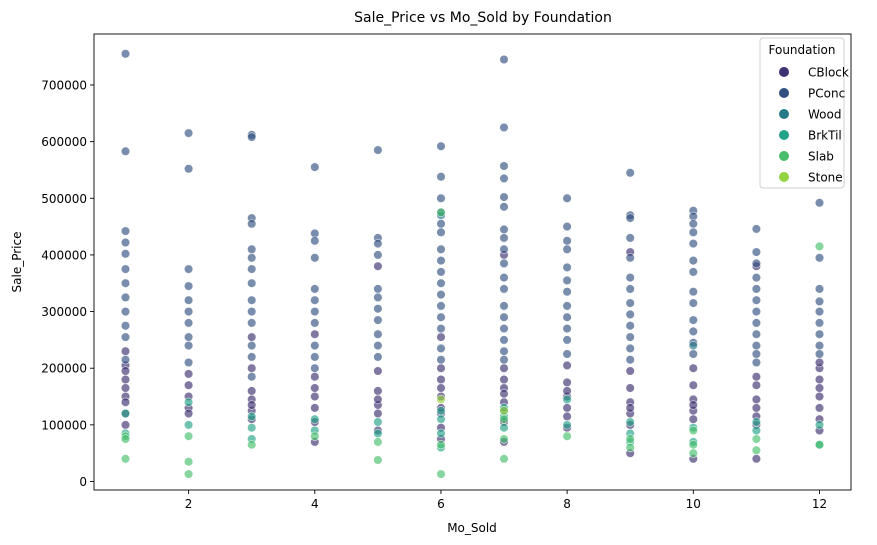 The height and width of the screenshot is (545, 877). I want to click on x-axis-label: Mo_Sold, so click(472, 528).